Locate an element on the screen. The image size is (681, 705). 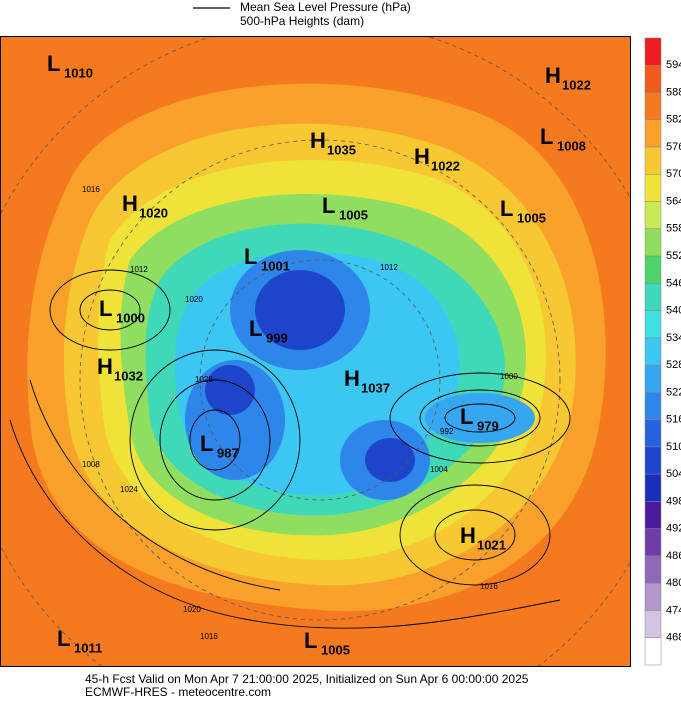
center-value: 979 is located at coordinates (488, 425).